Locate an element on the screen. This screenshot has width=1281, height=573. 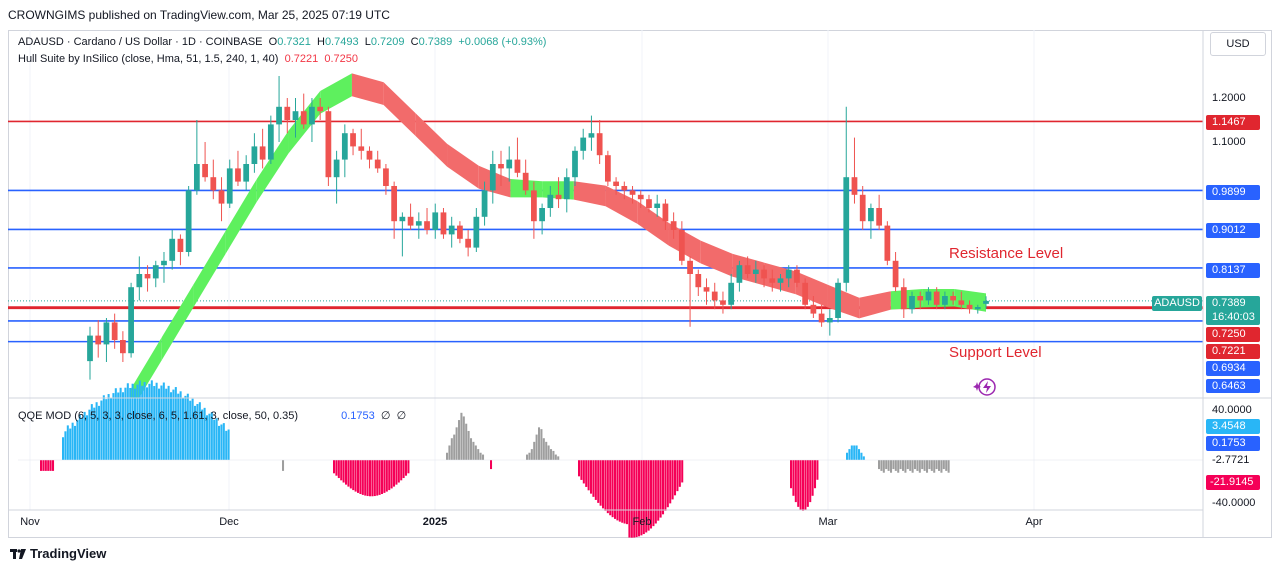
qqe-badge: 3.4548 is located at coordinates (1233, 426).